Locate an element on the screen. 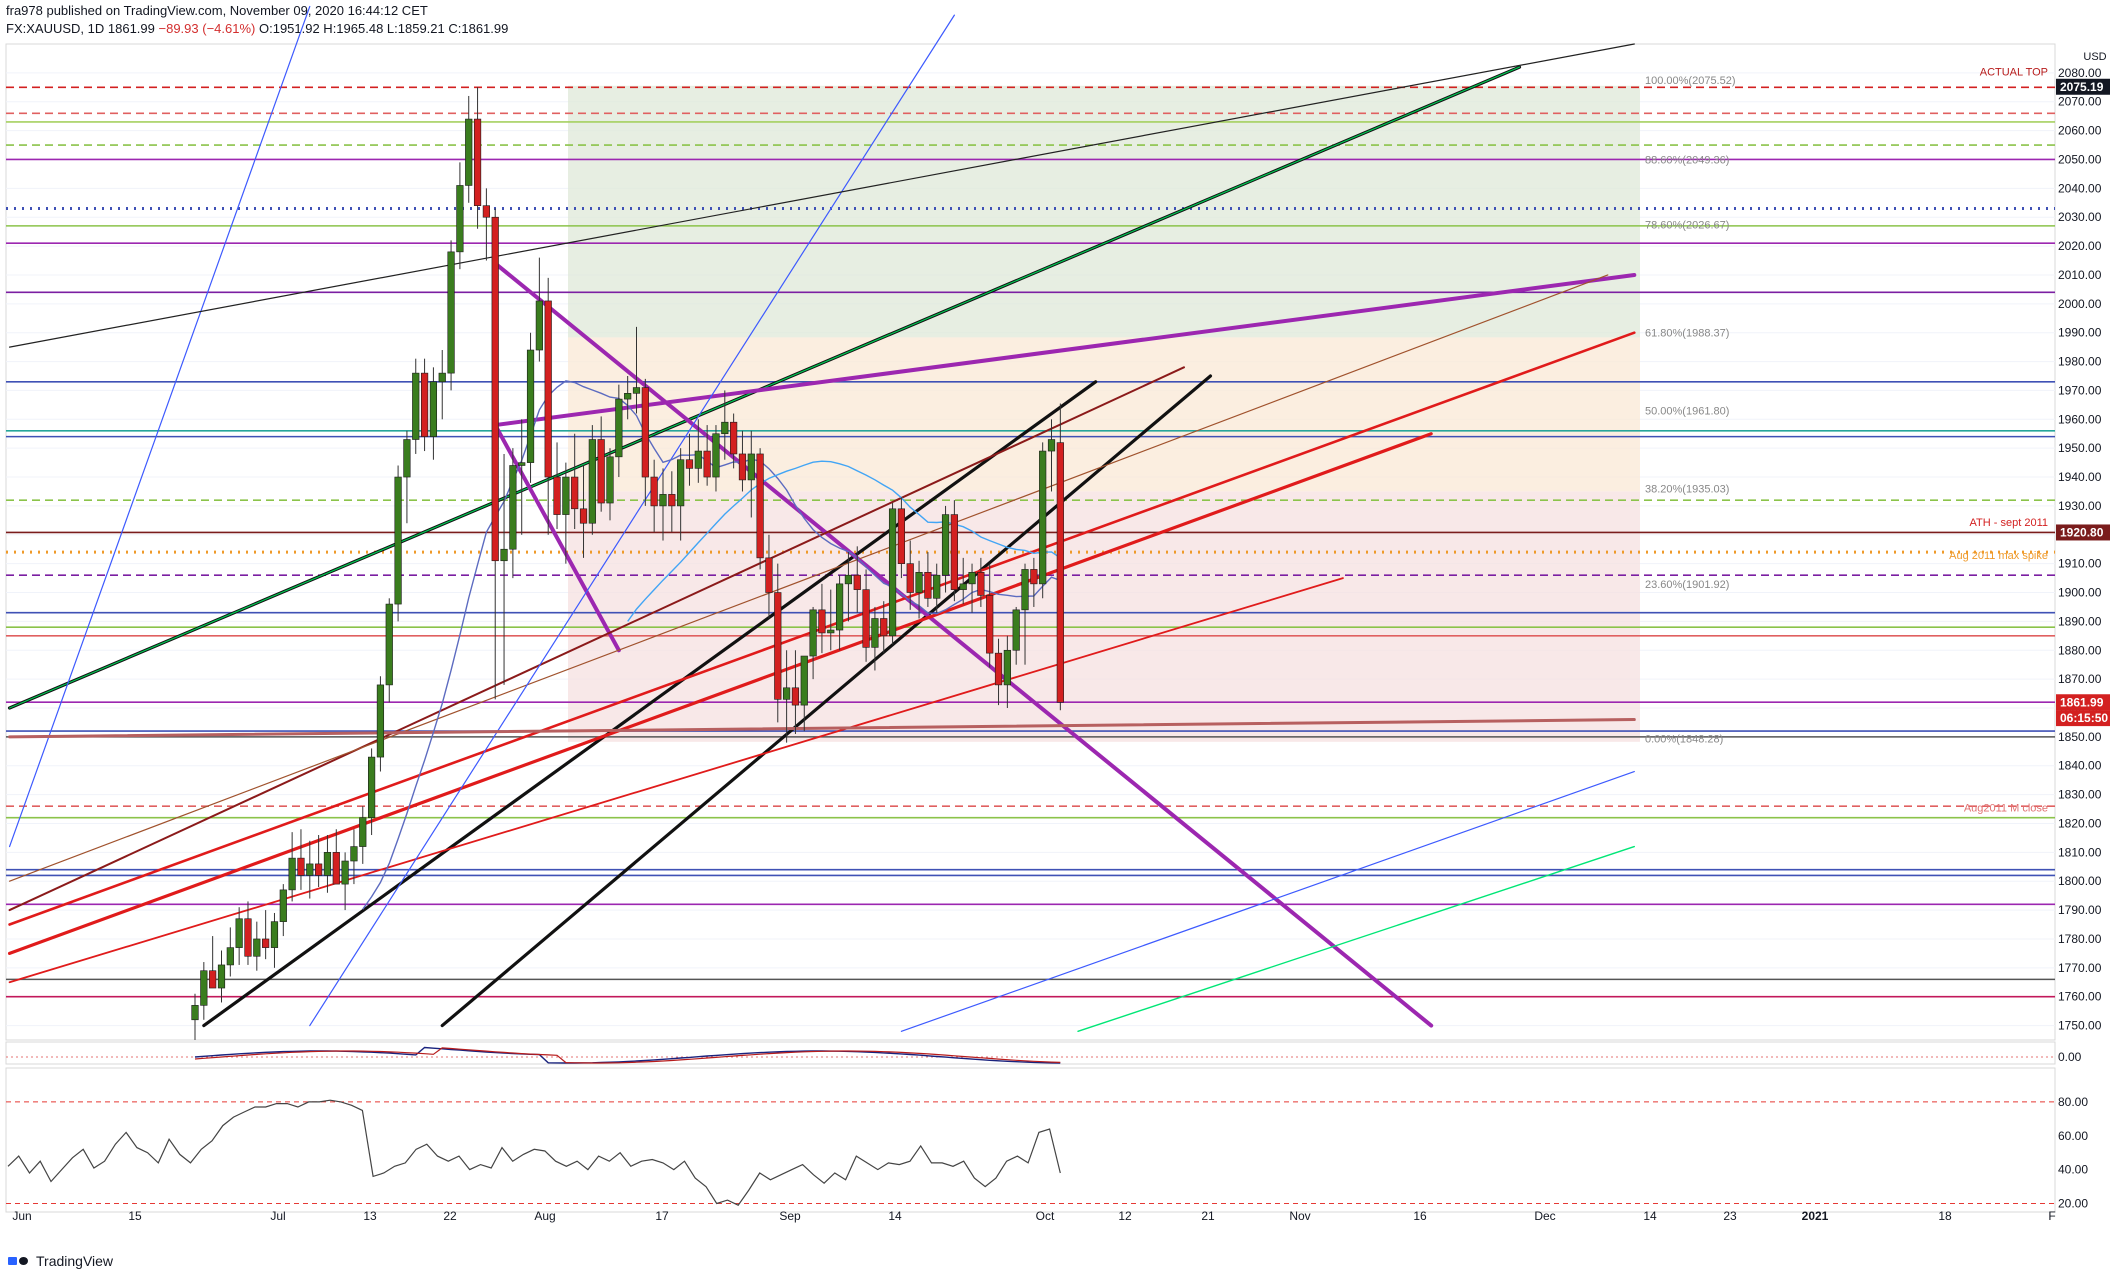  time-tick-label: Jul is located at coordinates (277, 1216).